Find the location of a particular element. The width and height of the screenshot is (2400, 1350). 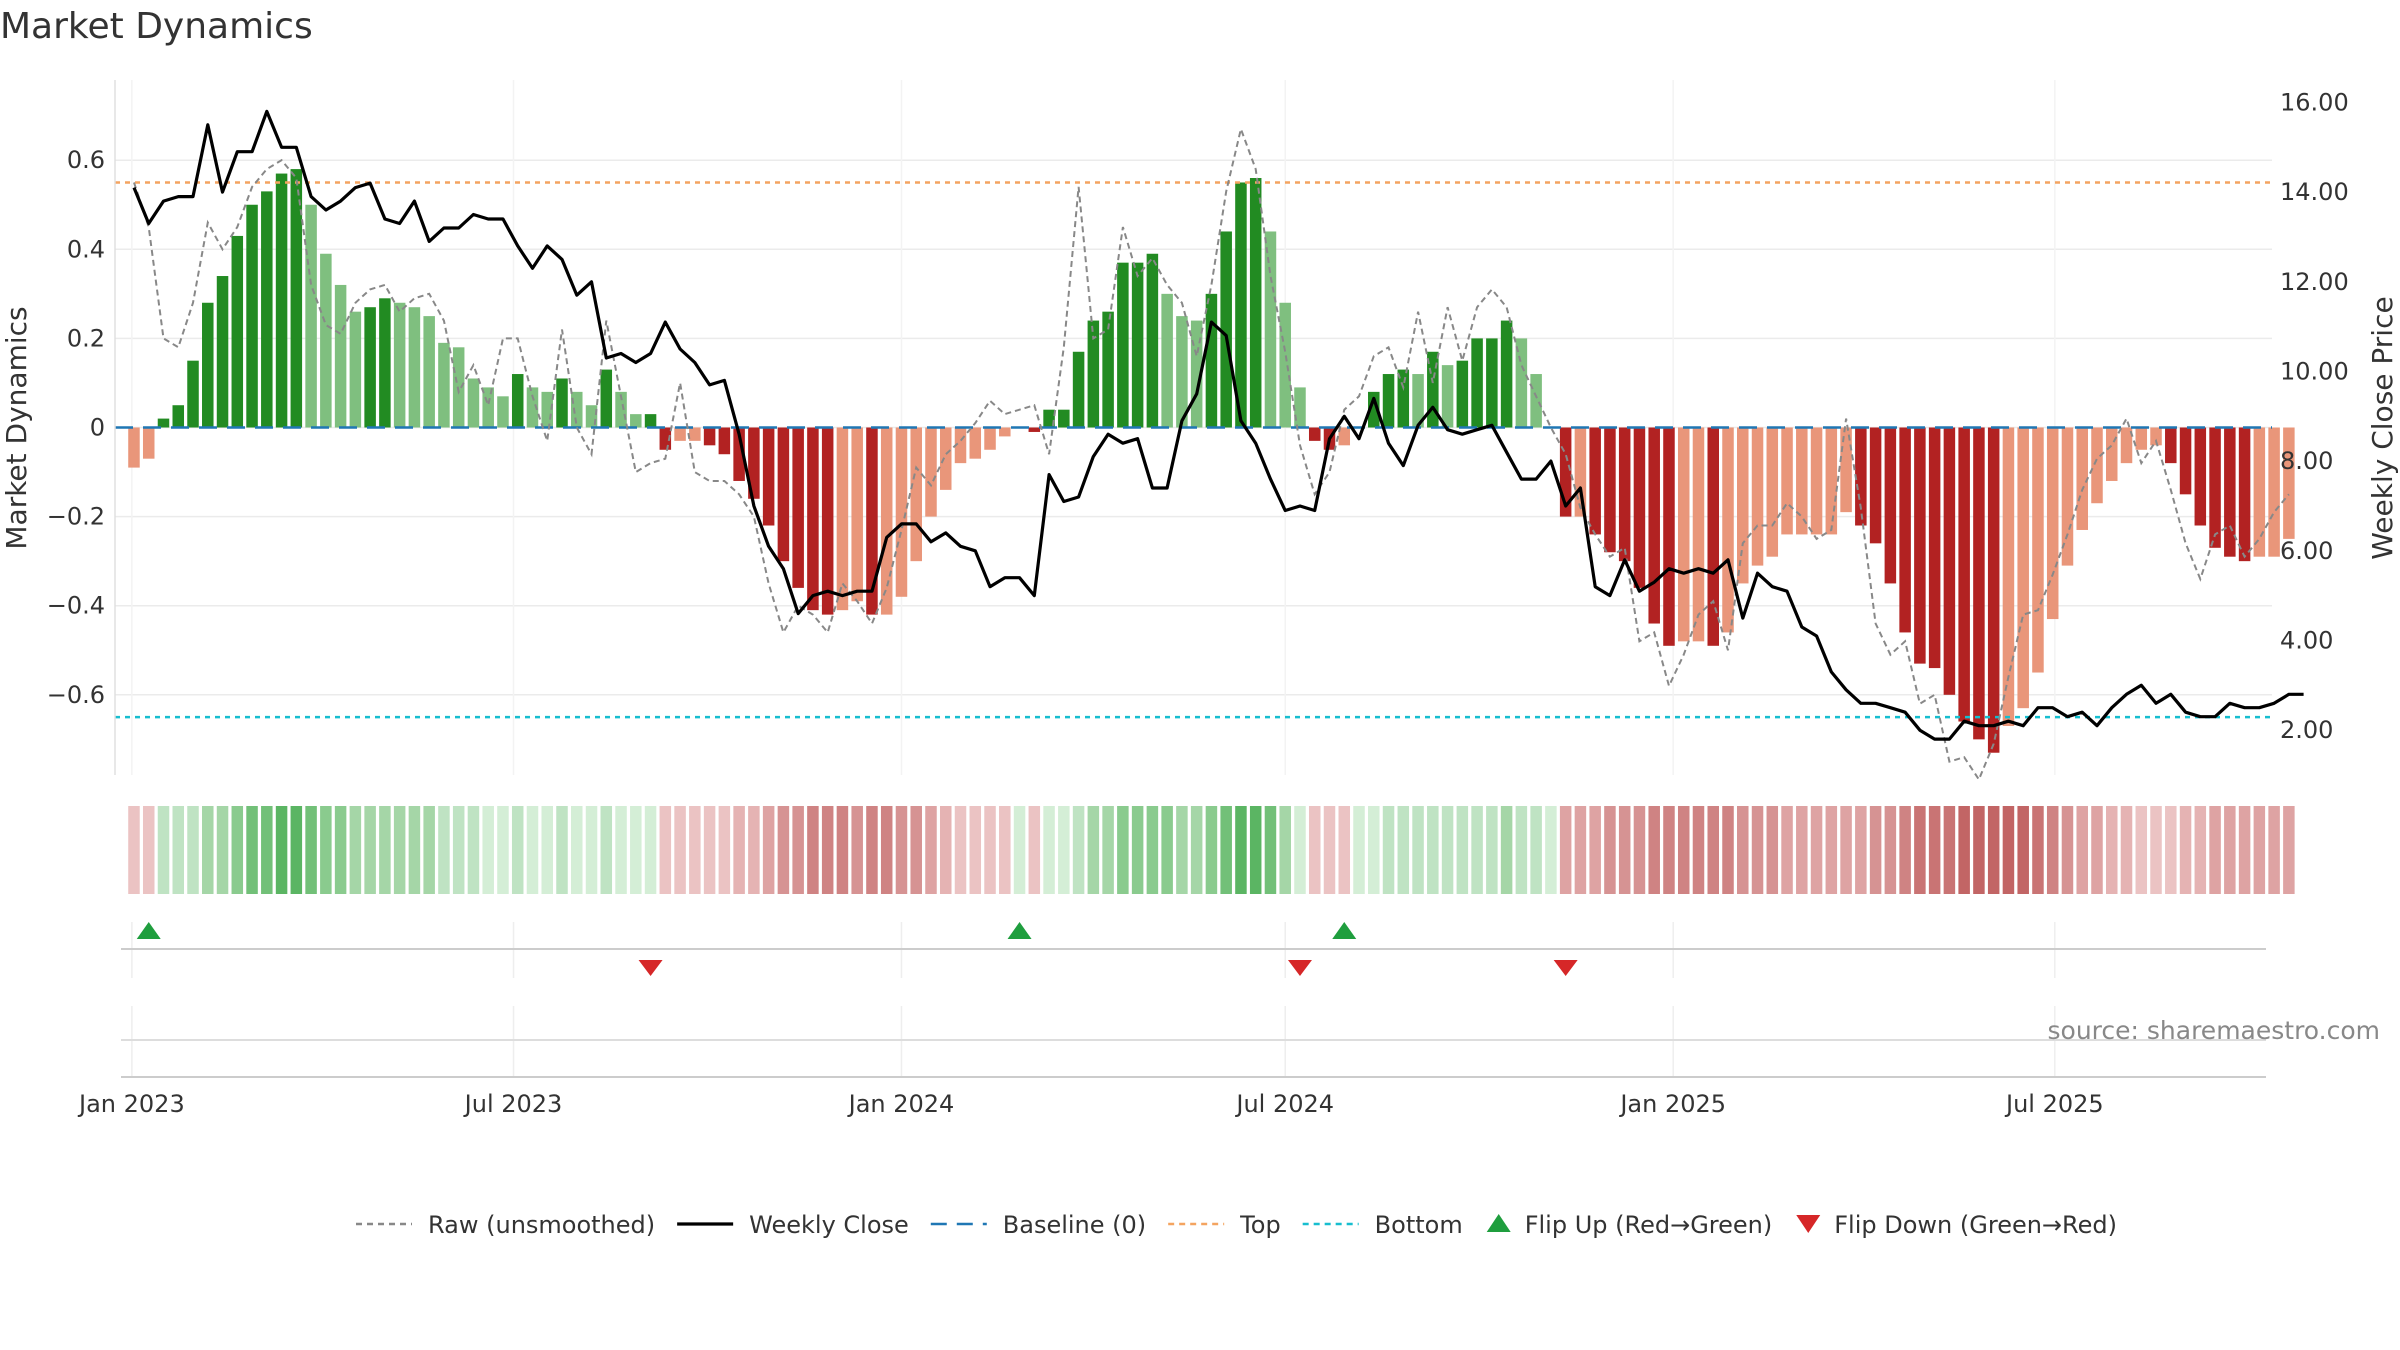

legend-label: Raw (unsmoothed) is located at coordinates (541, 1225).